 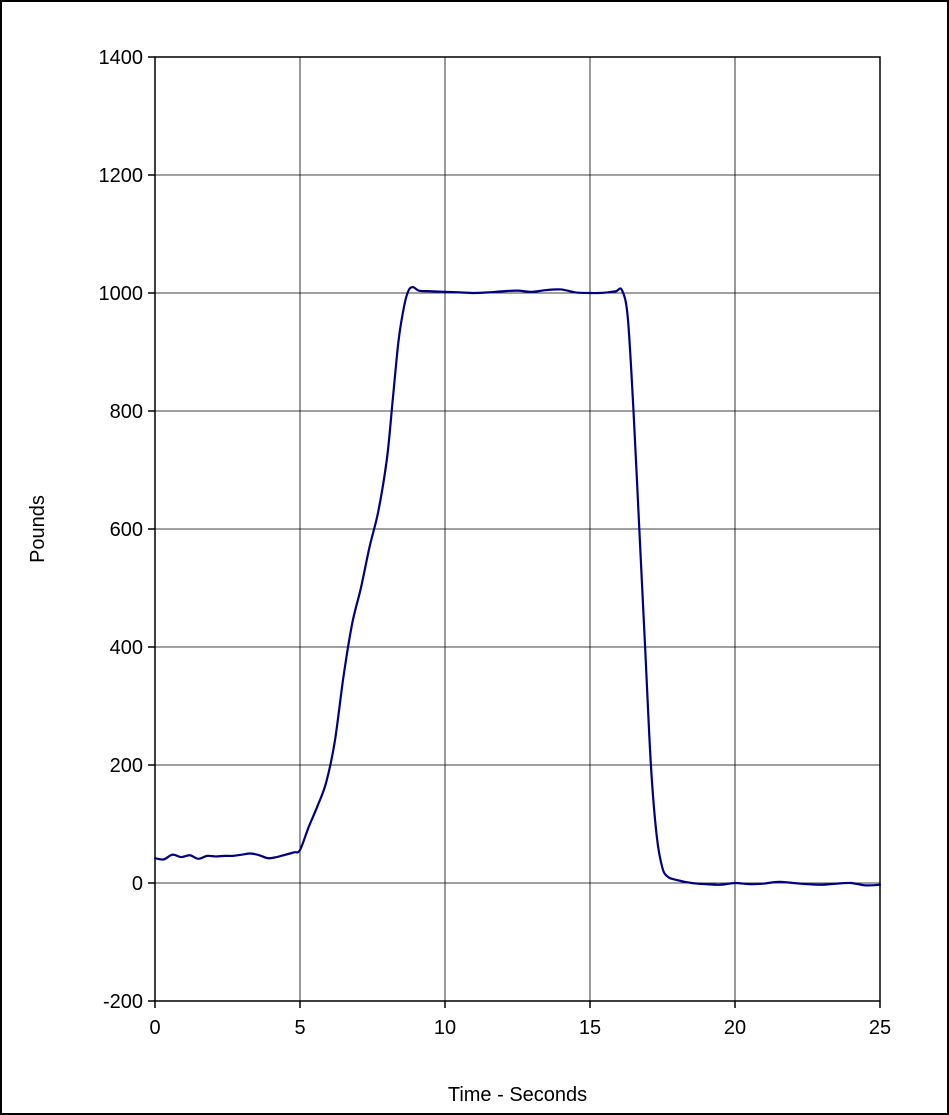 What do you see at coordinates (445, 1028) in the screenshot?
I see `x-tick-label-2: 10` at bounding box center [445, 1028].